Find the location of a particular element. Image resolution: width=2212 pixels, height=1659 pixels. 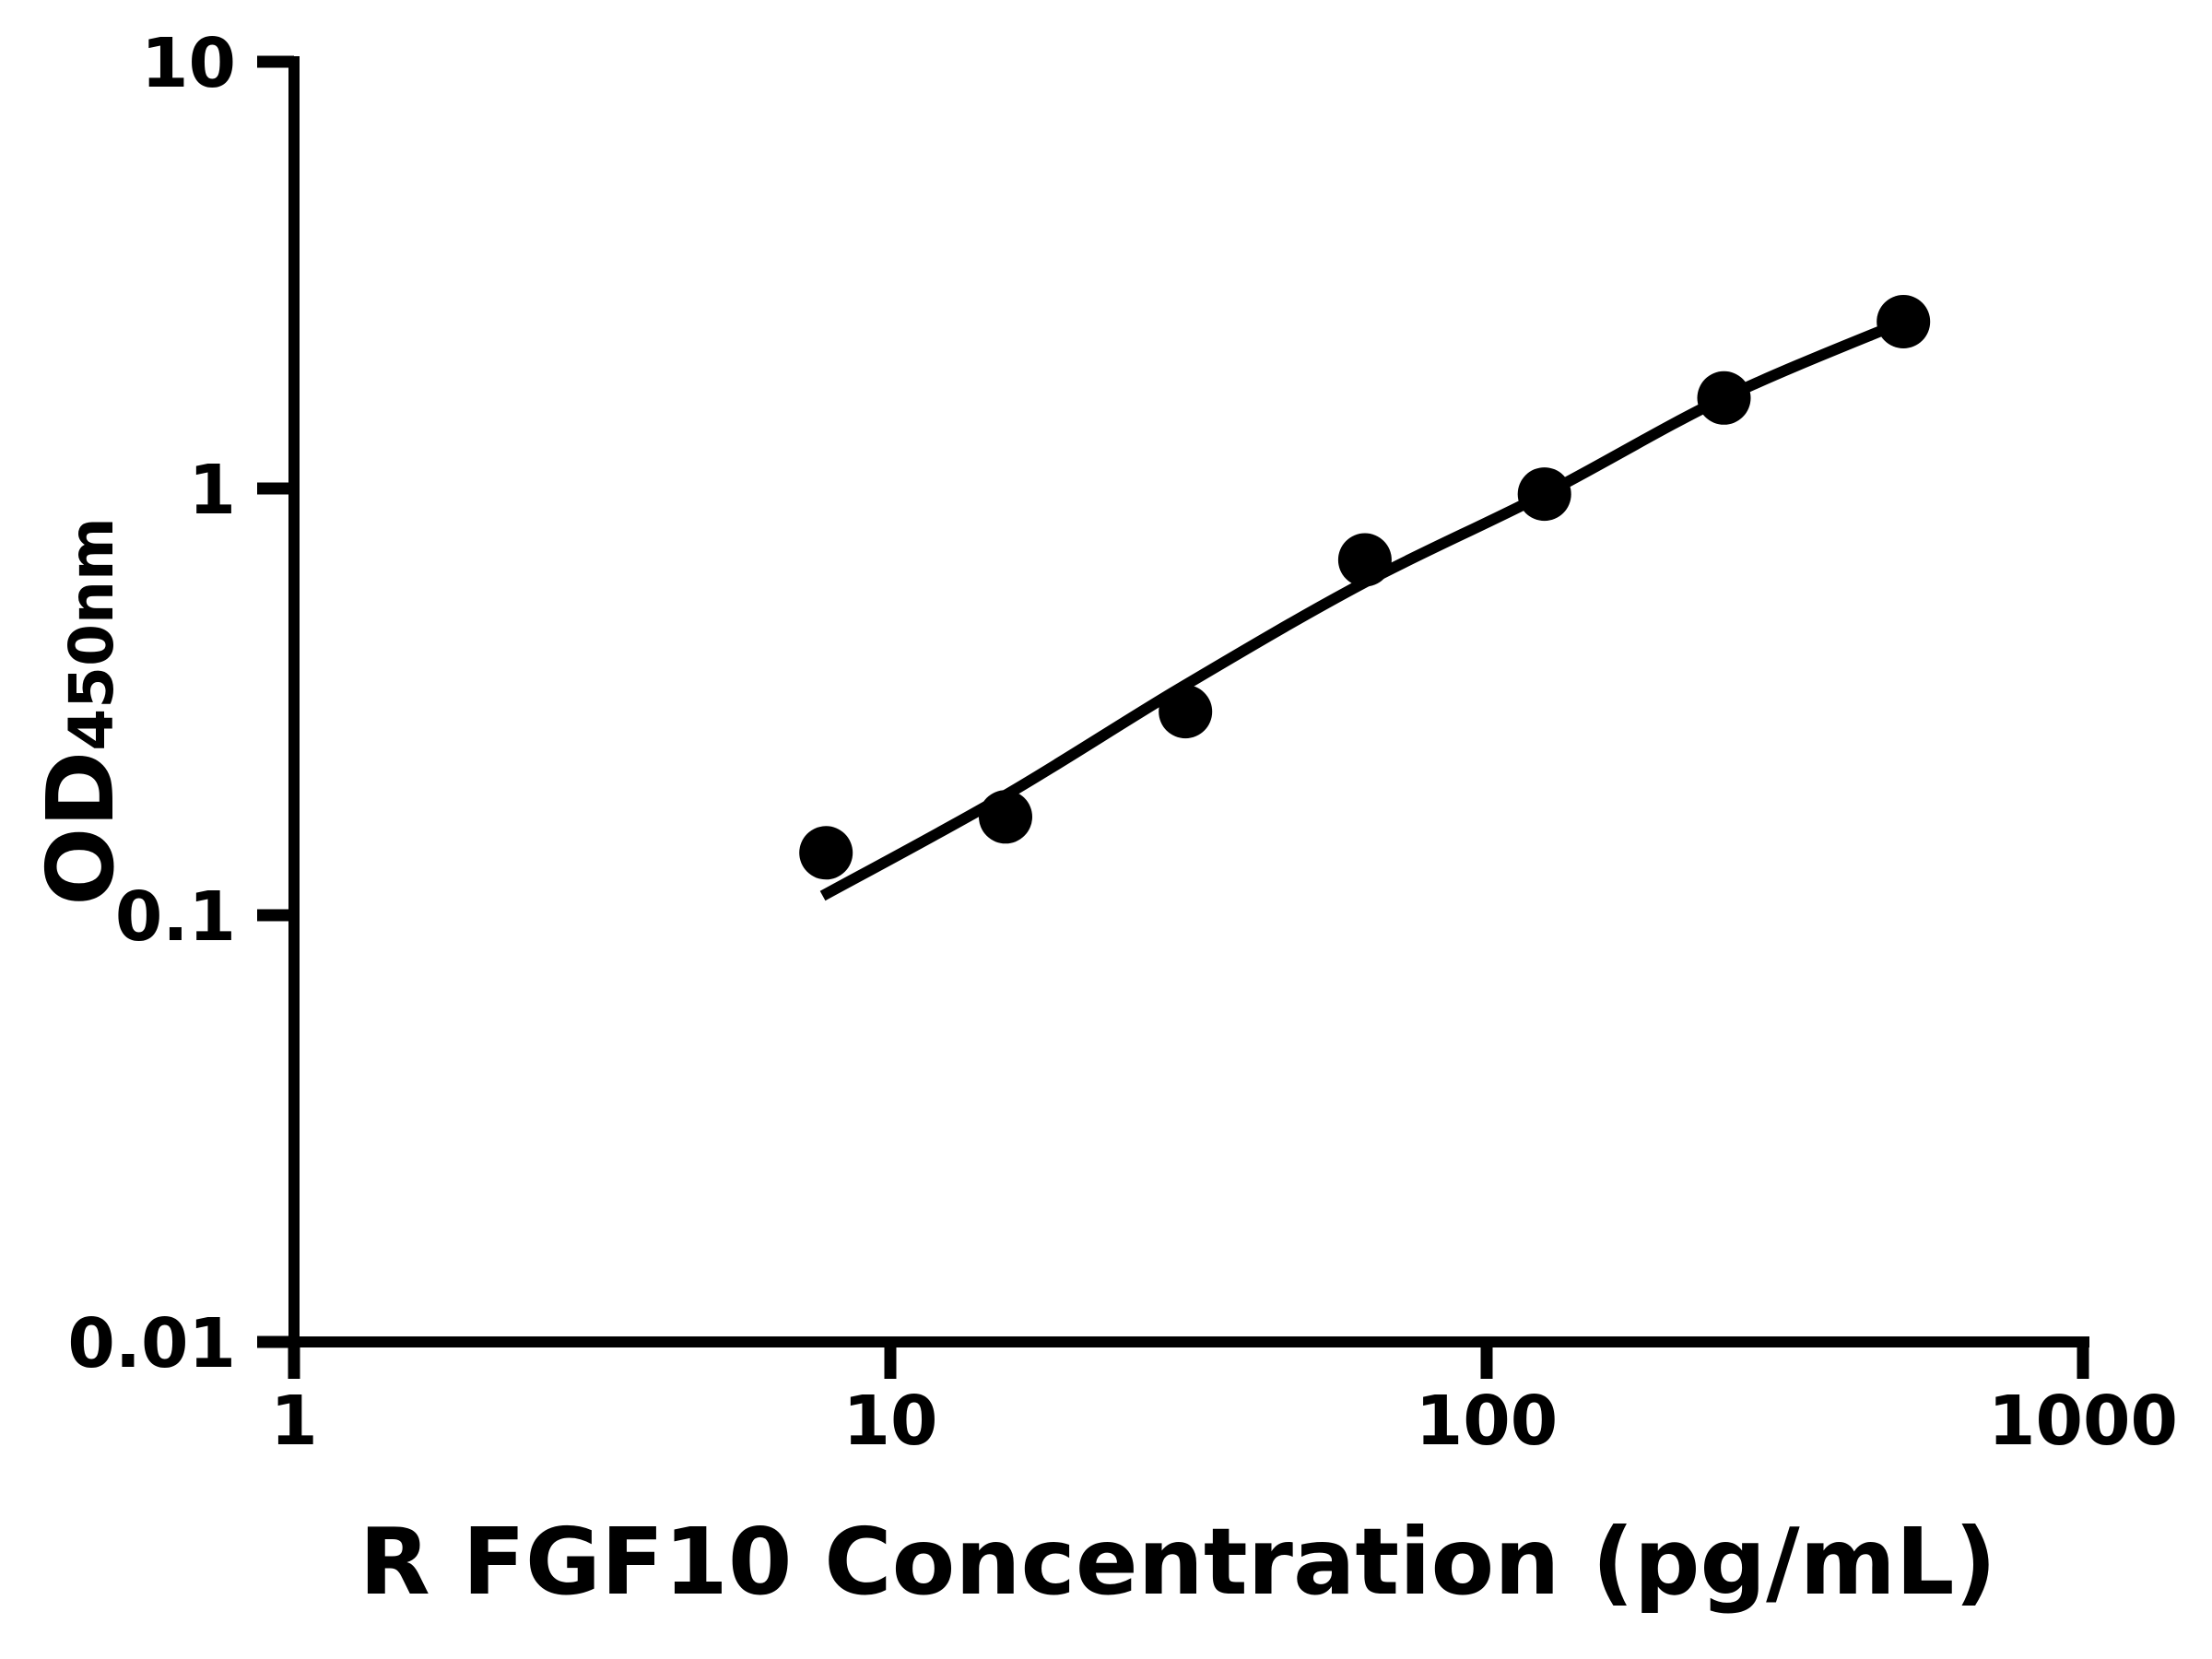

y-axis-title: OD450nm is located at coordinates (81, 711).